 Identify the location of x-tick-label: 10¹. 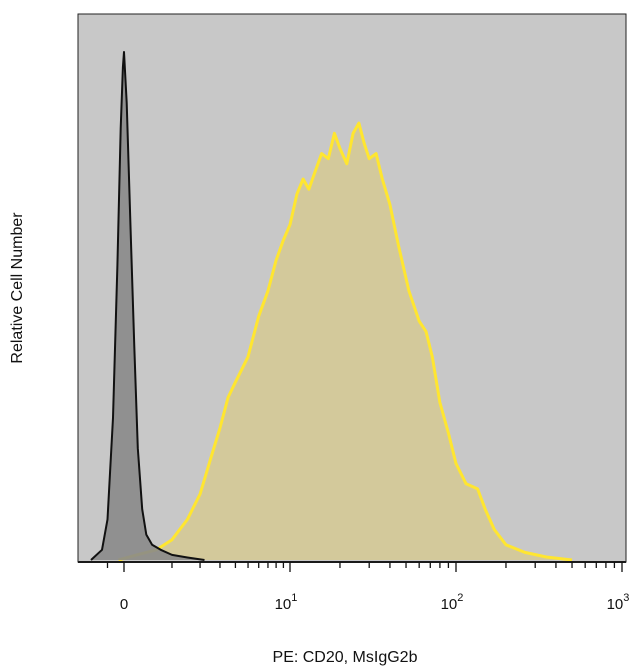
(286, 602).